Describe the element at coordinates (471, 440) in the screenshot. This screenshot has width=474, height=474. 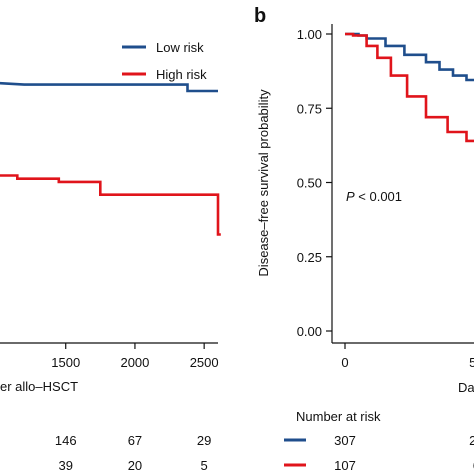
I see `panel-b-risk-low-risk-500: 256` at that location.